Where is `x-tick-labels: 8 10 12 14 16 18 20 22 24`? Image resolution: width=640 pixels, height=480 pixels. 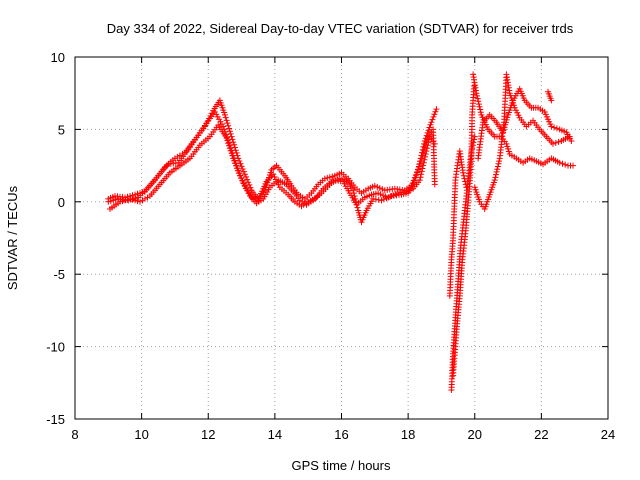 x-tick-labels: 8 10 12 14 16 18 20 22 24 is located at coordinates (343, 434).